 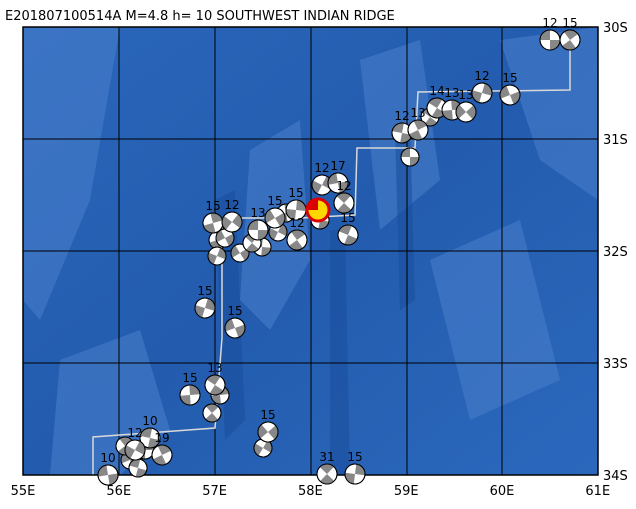 What do you see at coordinates (23, 491) in the screenshot?
I see `lon-label: 55E` at bounding box center [23, 491].